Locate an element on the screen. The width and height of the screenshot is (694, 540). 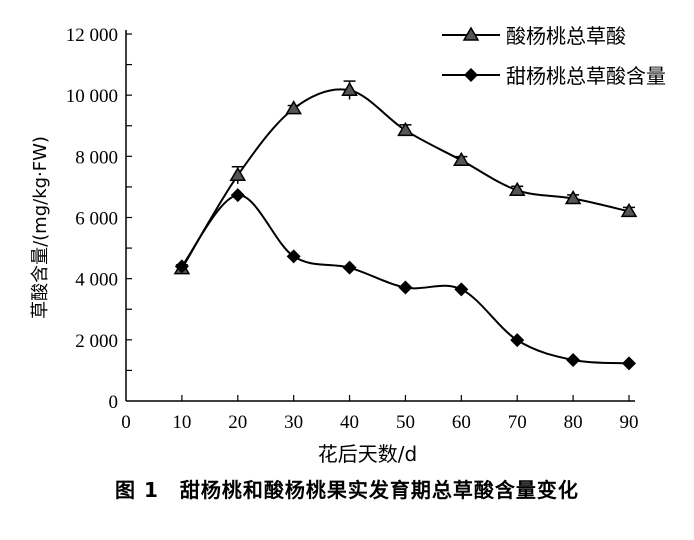
y-tick-label: 8 000 is located at coordinates (96, 157).